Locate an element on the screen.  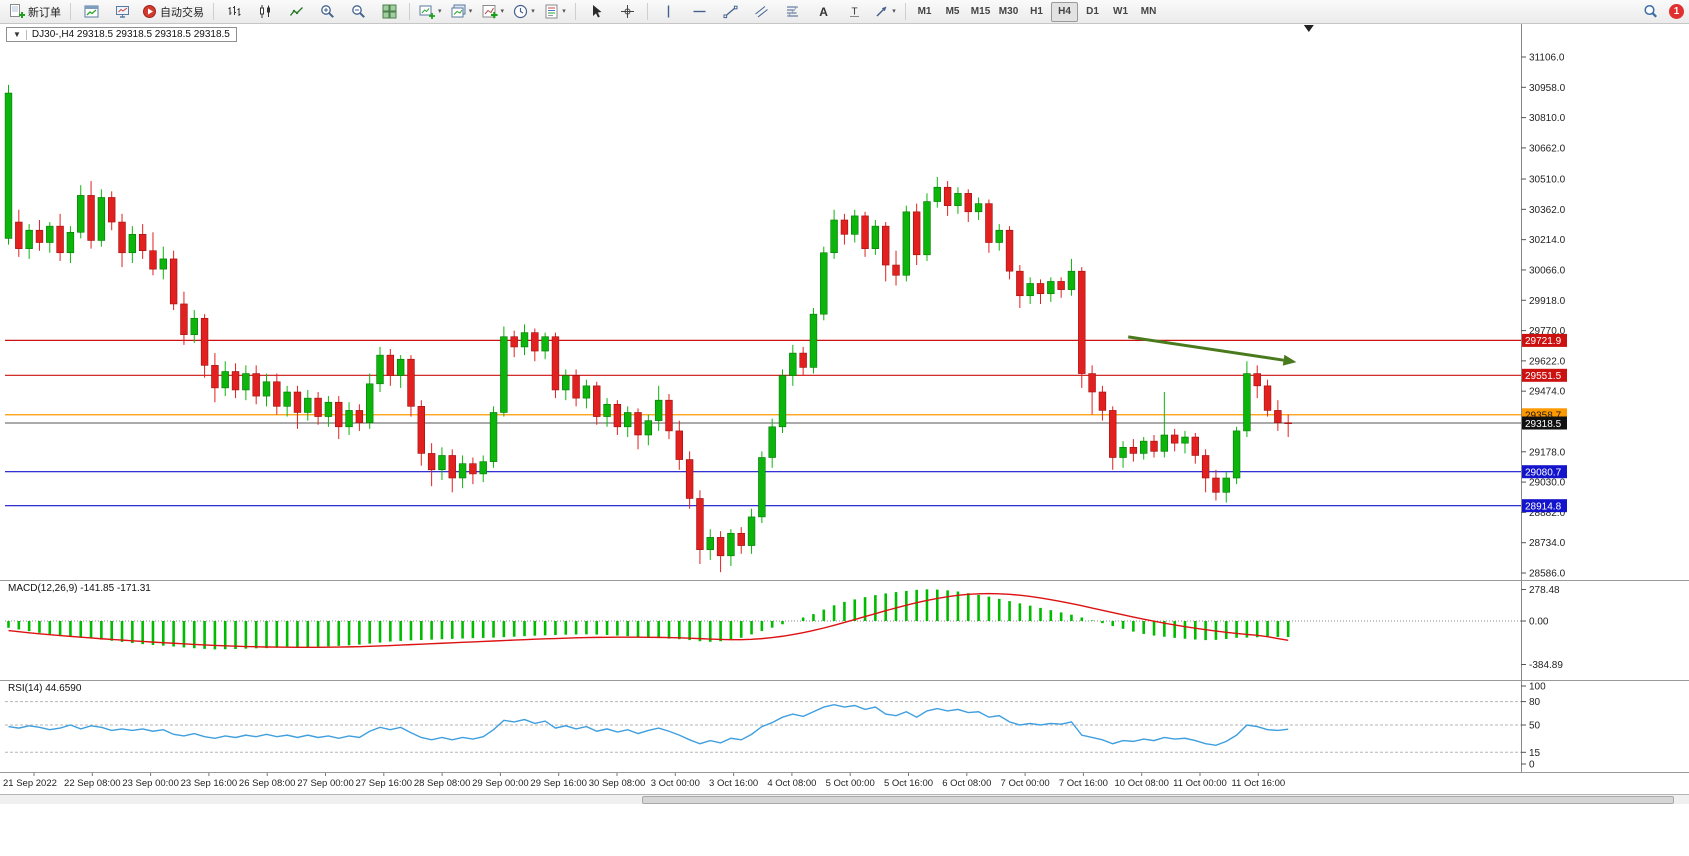
horizontal-line-icon is located at coordinates (699, 11).